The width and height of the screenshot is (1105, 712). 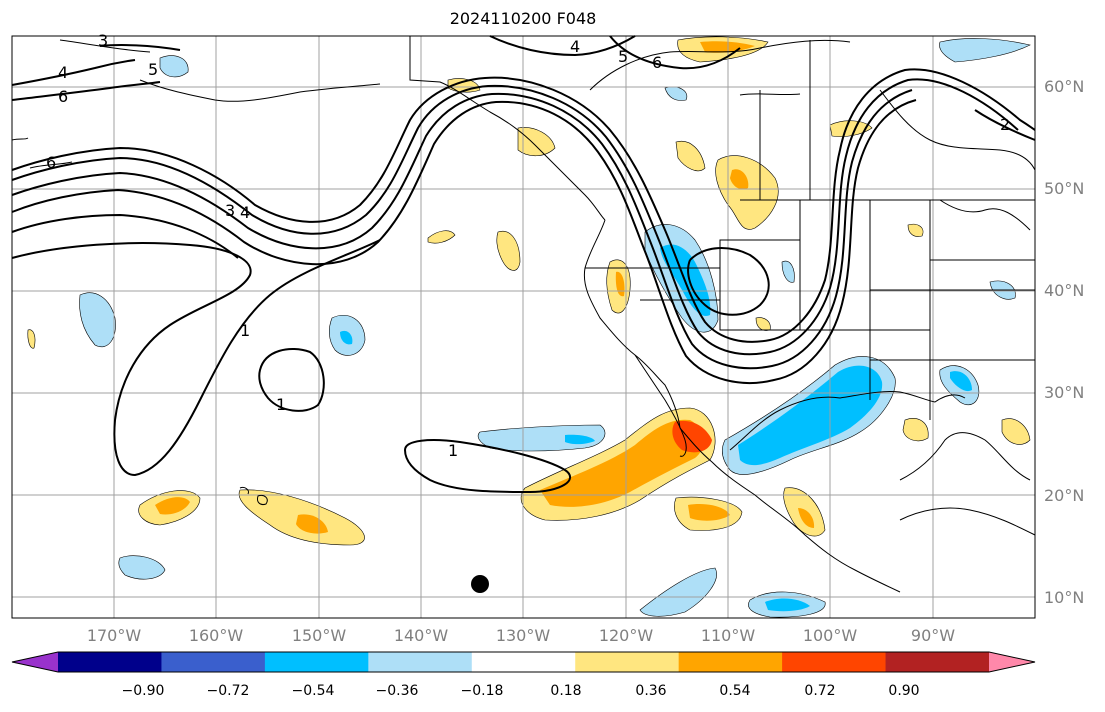 What do you see at coordinates (1005, 124) in the screenshot?
I see `contour-label: 2` at bounding box center [1005, 124].